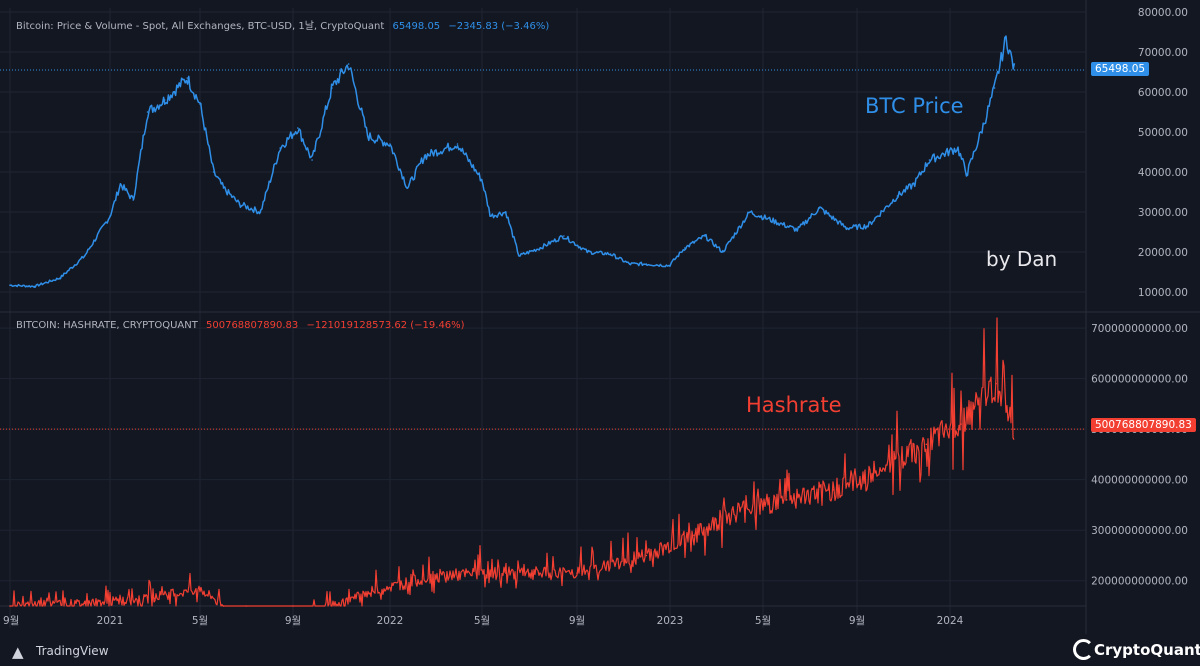 The width and height of the screenshot is (1200, 666). Describe the element at coordinates (1120, 69) in the screenshot. I see `btc-last-price-tag: 65498.05` at that location.